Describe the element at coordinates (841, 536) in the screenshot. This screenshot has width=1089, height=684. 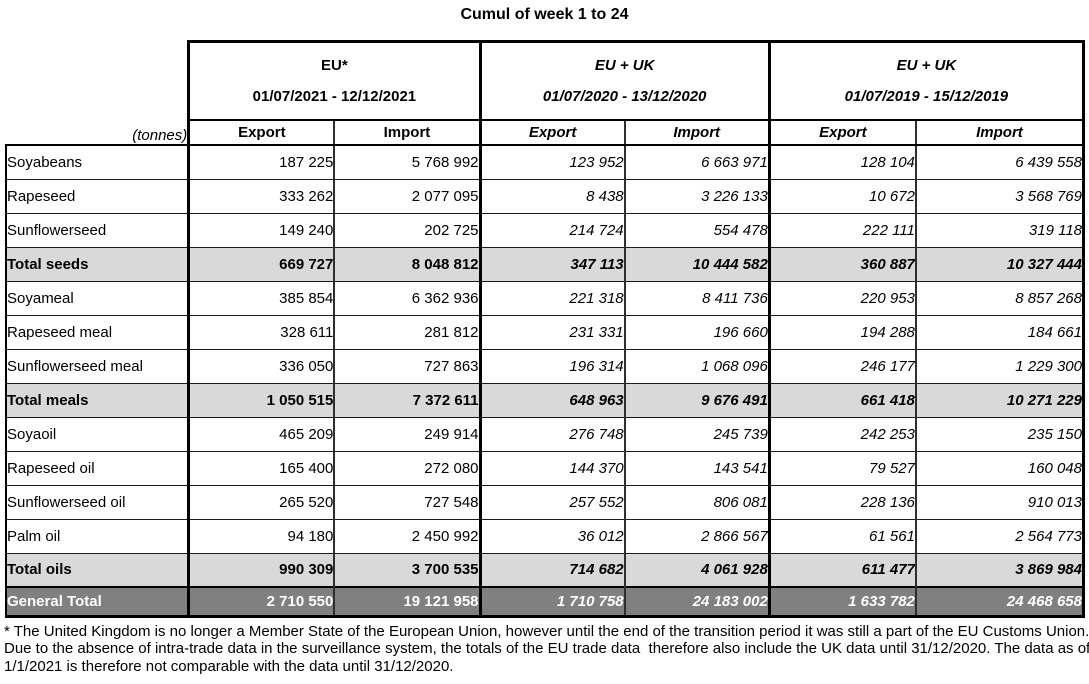
I see `table-cell: 61 561` at that location.